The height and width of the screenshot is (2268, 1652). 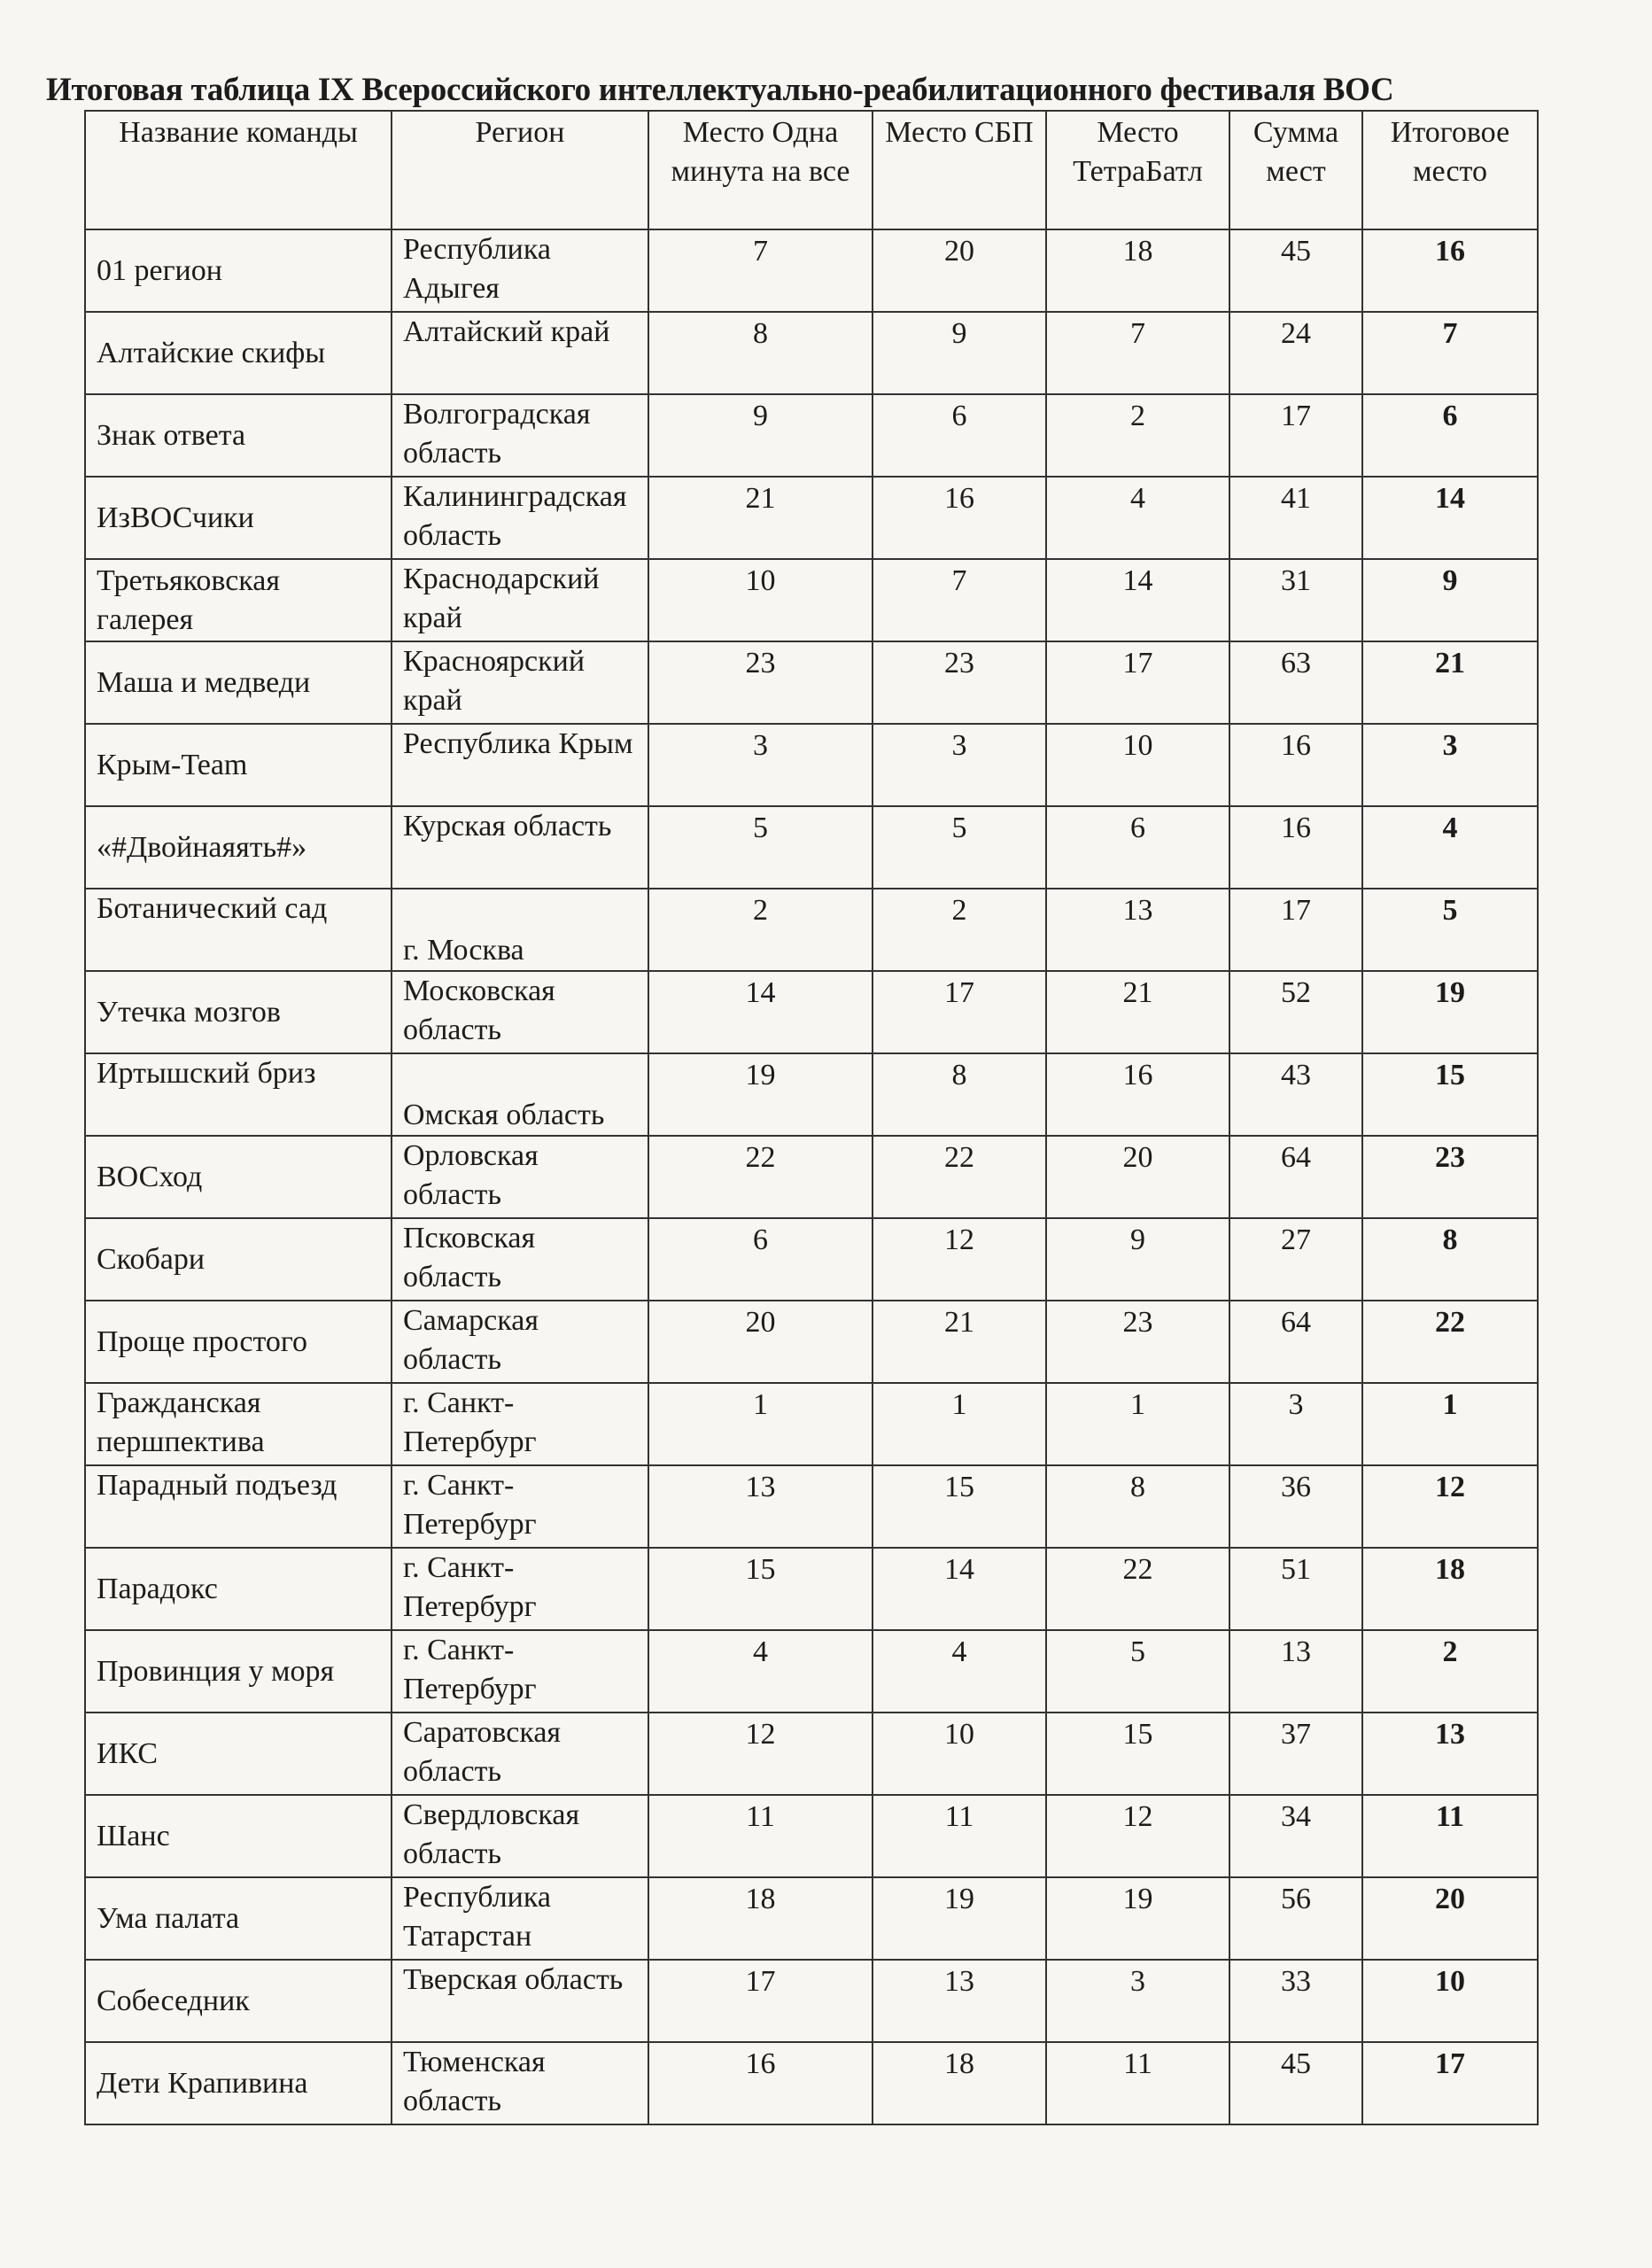 What do you see at coordinates (1450, 2083) in the screenshot?
I see `final-place-cell: 17` at bounding box center [1450, 2083].